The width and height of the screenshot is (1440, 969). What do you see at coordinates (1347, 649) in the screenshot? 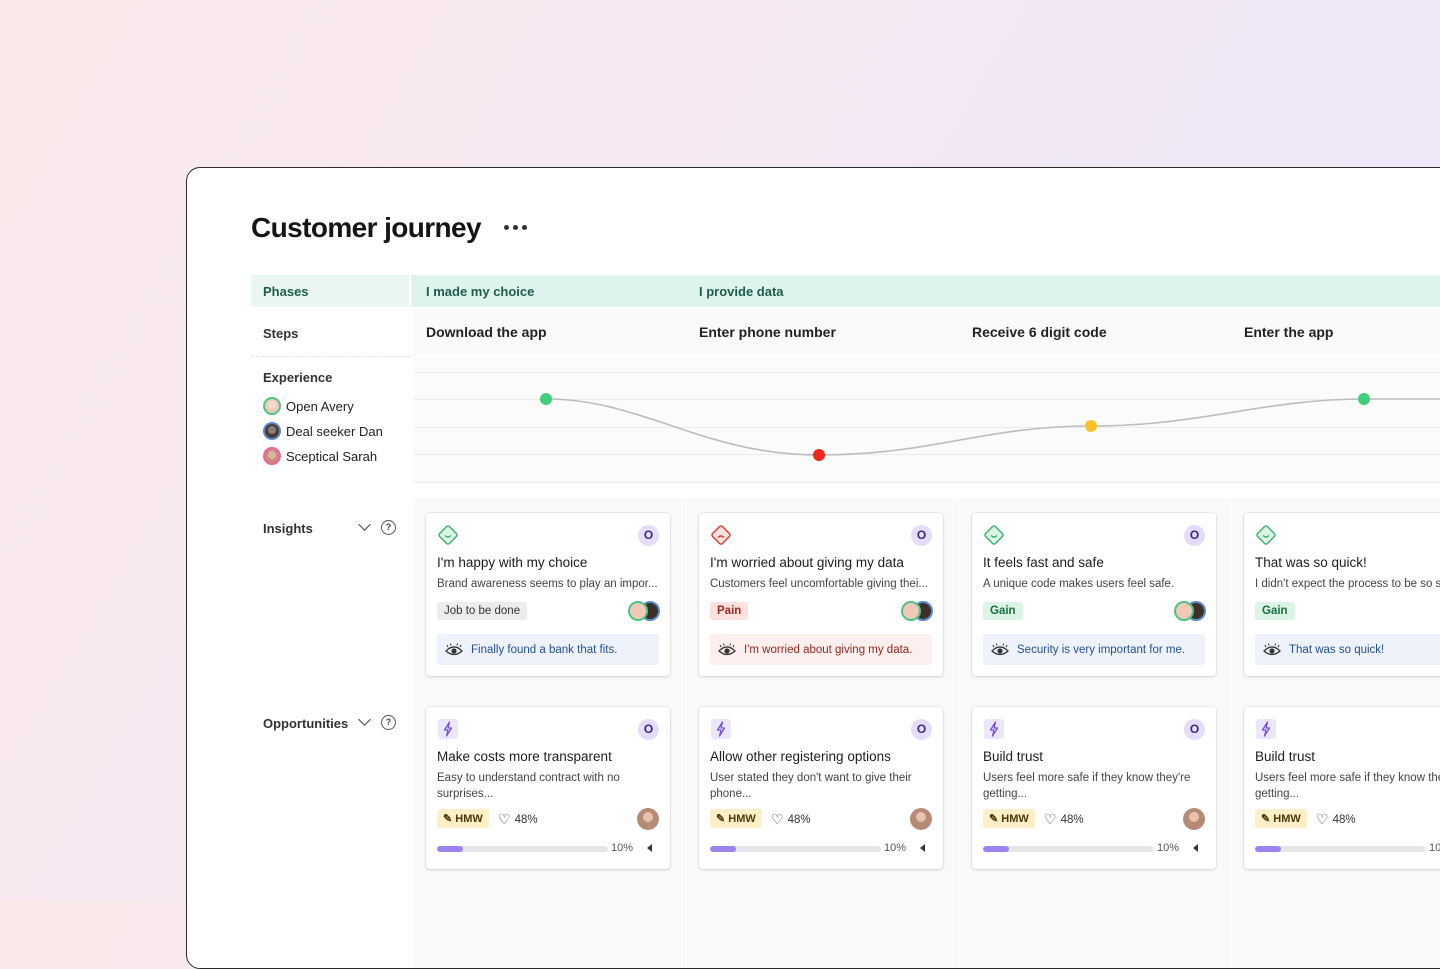
I see `insight-quote: That was so quick!` at bounding box center [1347, 649].